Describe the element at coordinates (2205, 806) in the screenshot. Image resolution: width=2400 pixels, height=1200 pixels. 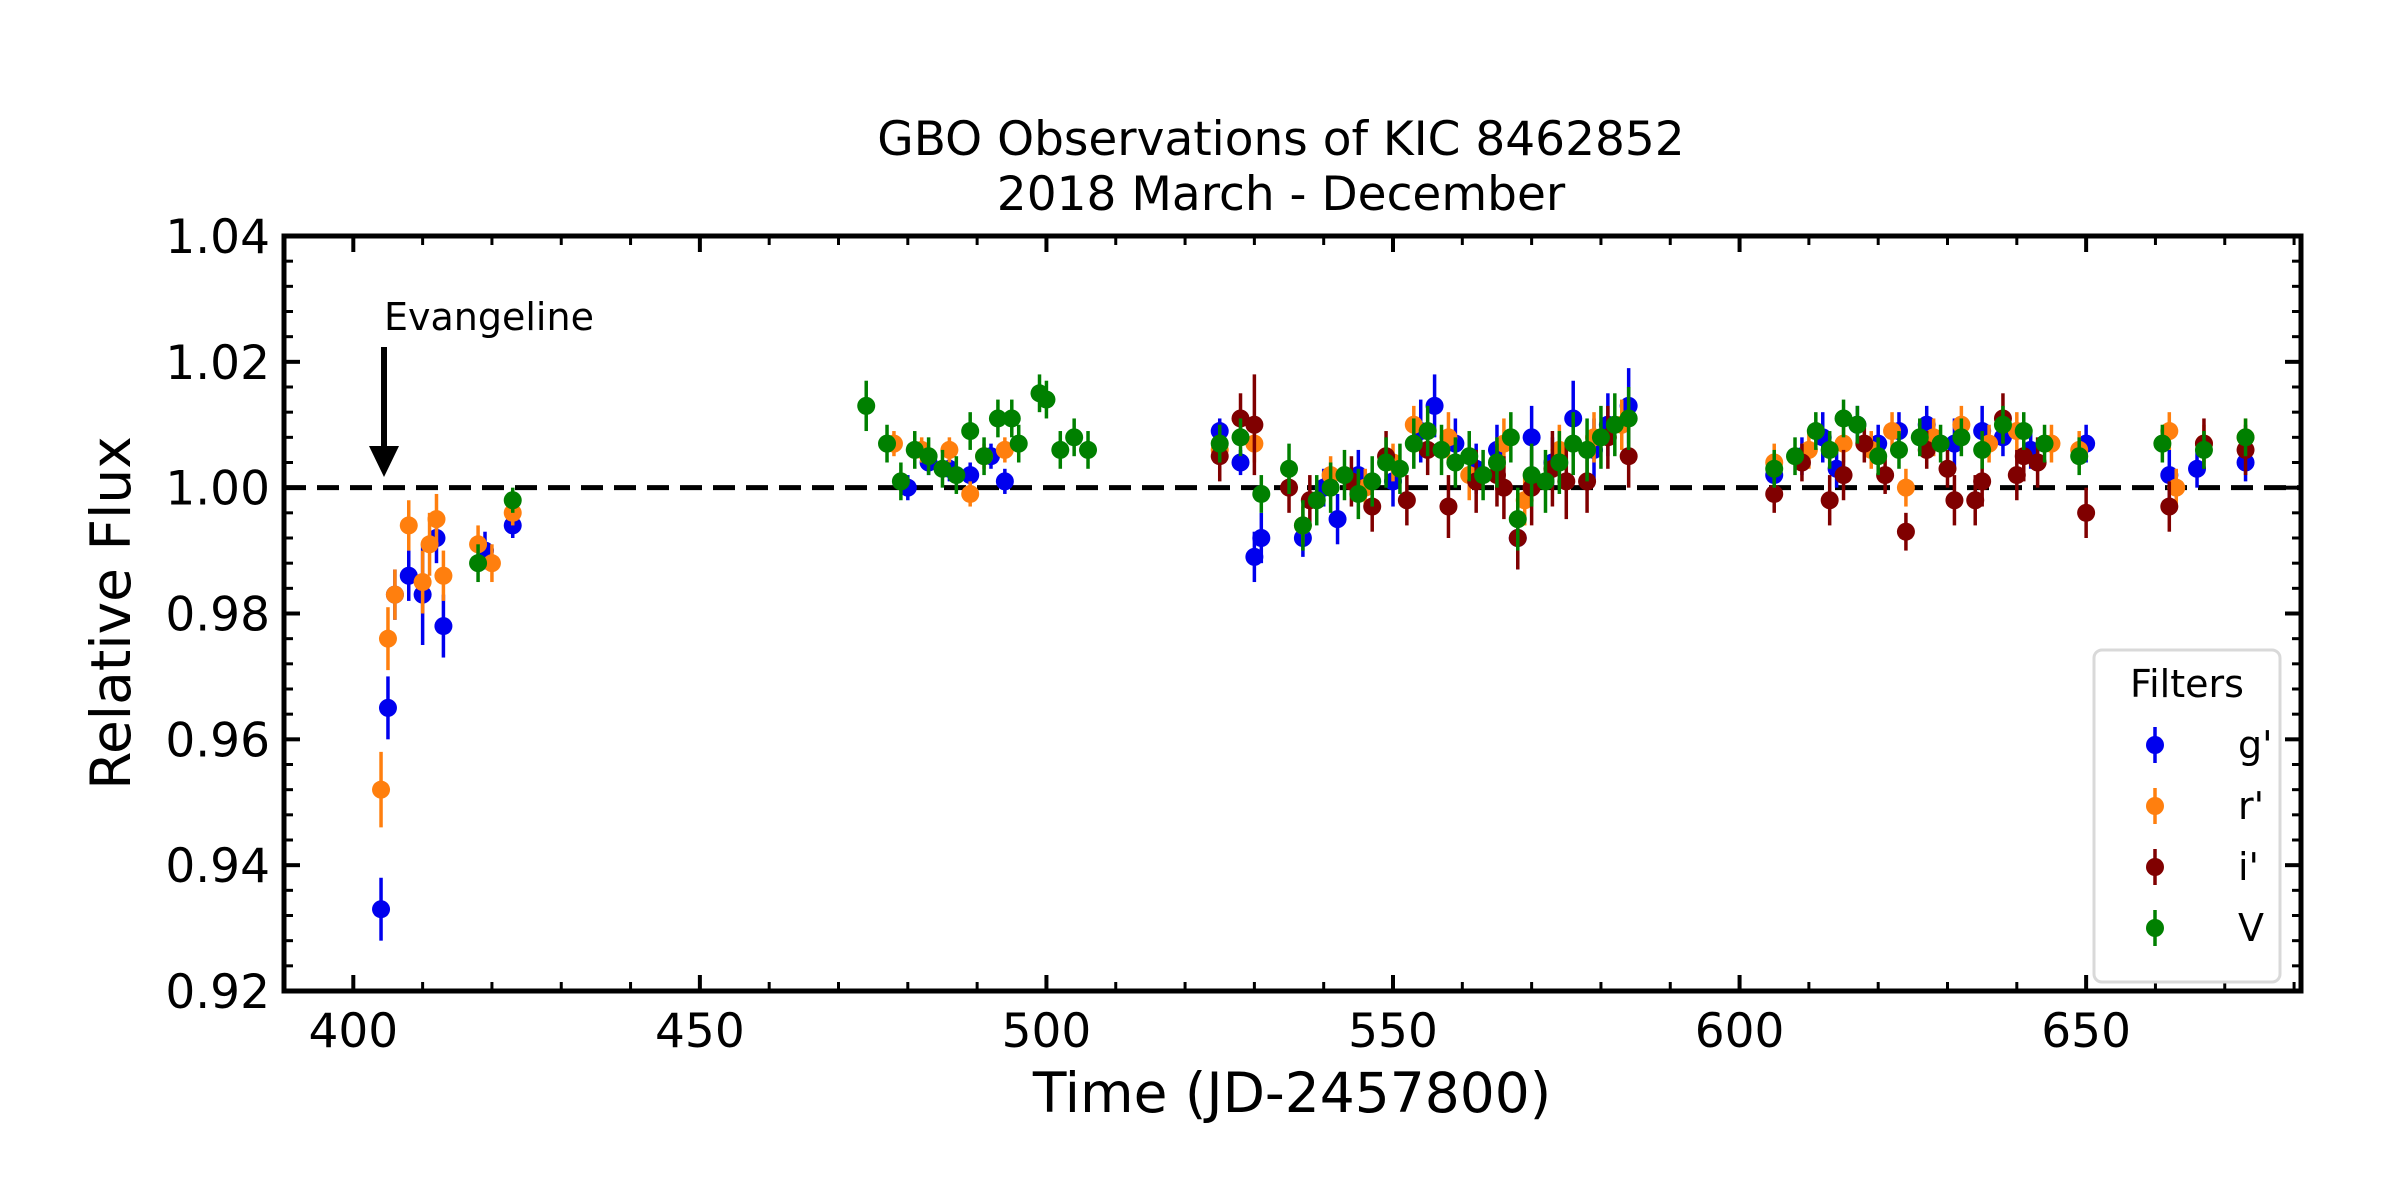
I see `legend-entry-r: r'` at that location.